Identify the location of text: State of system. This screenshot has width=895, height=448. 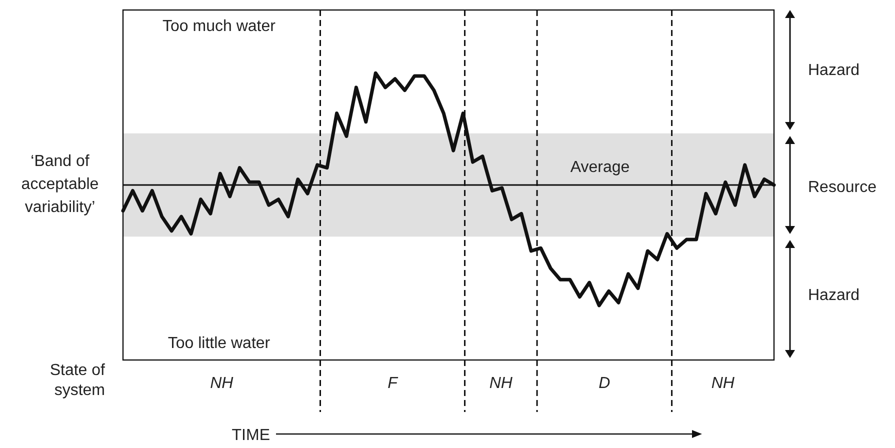
(78, 380).